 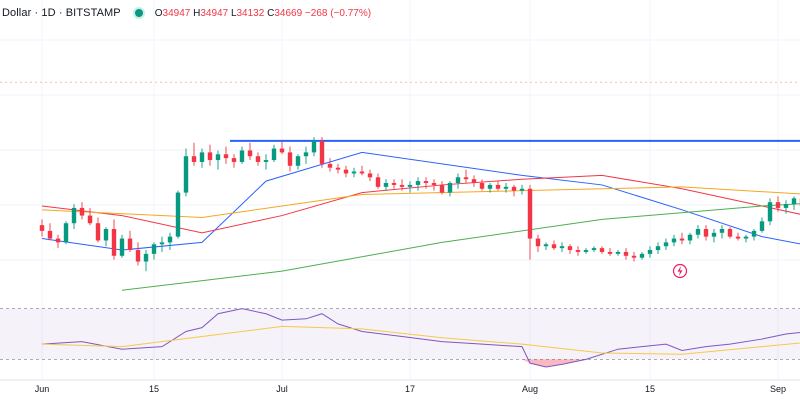 I want to click on rsi-line, so click(x=420, y=338).